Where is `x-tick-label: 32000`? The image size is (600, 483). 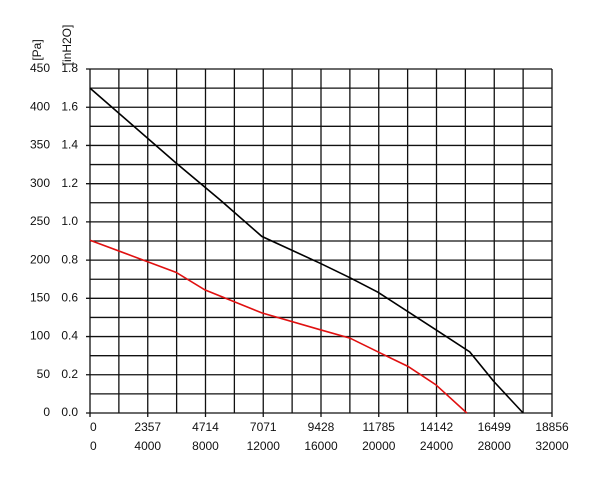 x-tick-label: 32000 is located at coordinates (552, 446).